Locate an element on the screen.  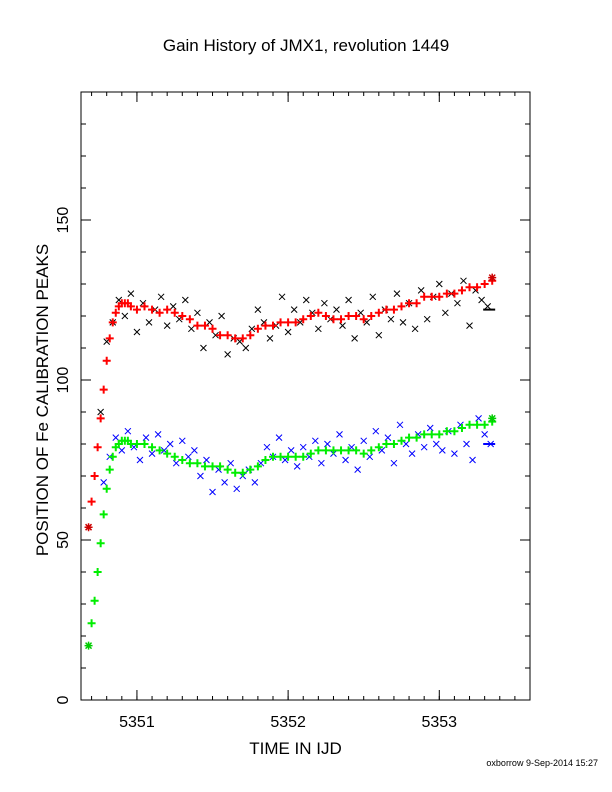
x-tick-label: 5353 is located at coordinates (439, 722).